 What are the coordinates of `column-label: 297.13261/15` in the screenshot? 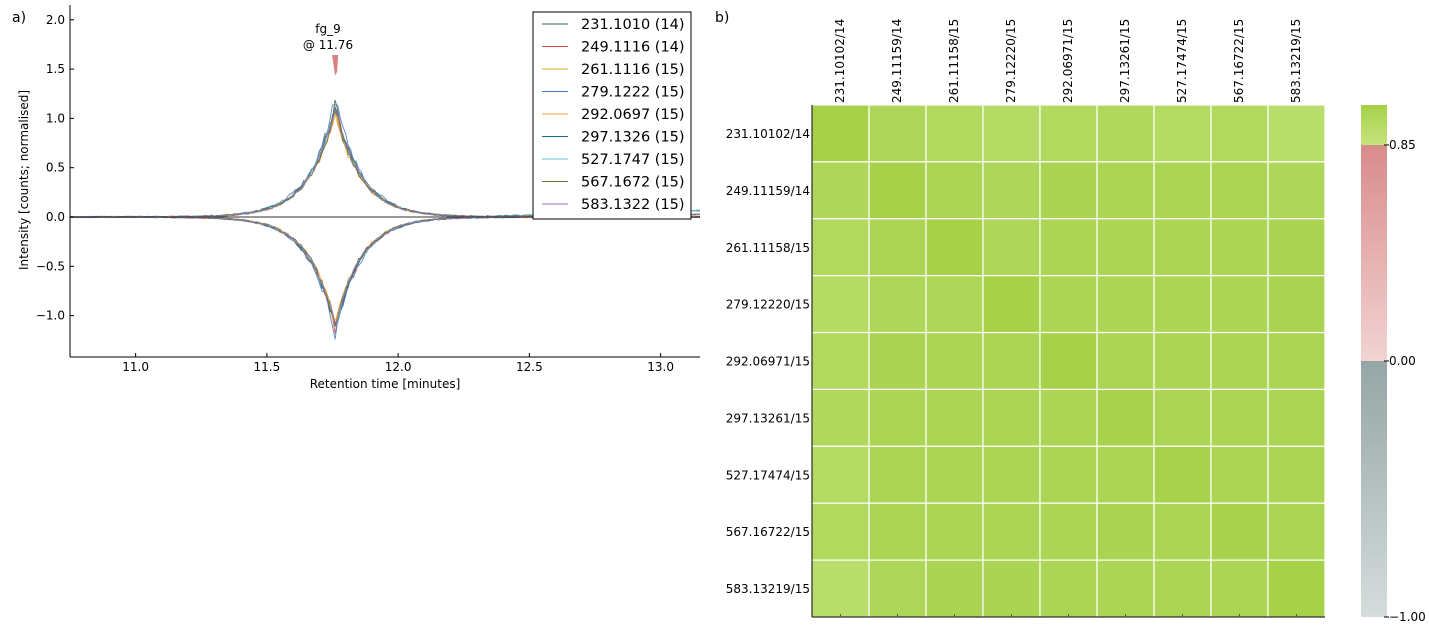 It's located at (1125, 61).